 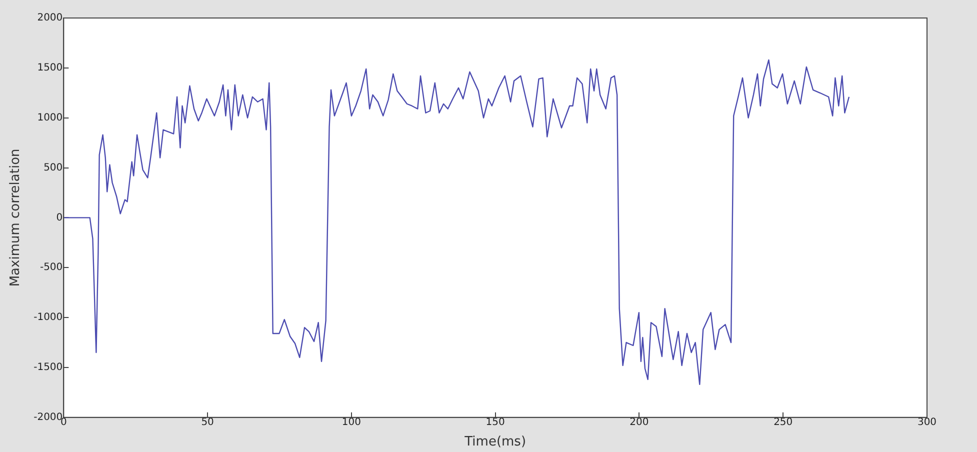 What do you see at coordinates (783, 422) in the screenshot?
I see `x-tick-label: 250` at bounding box center [783, 422].